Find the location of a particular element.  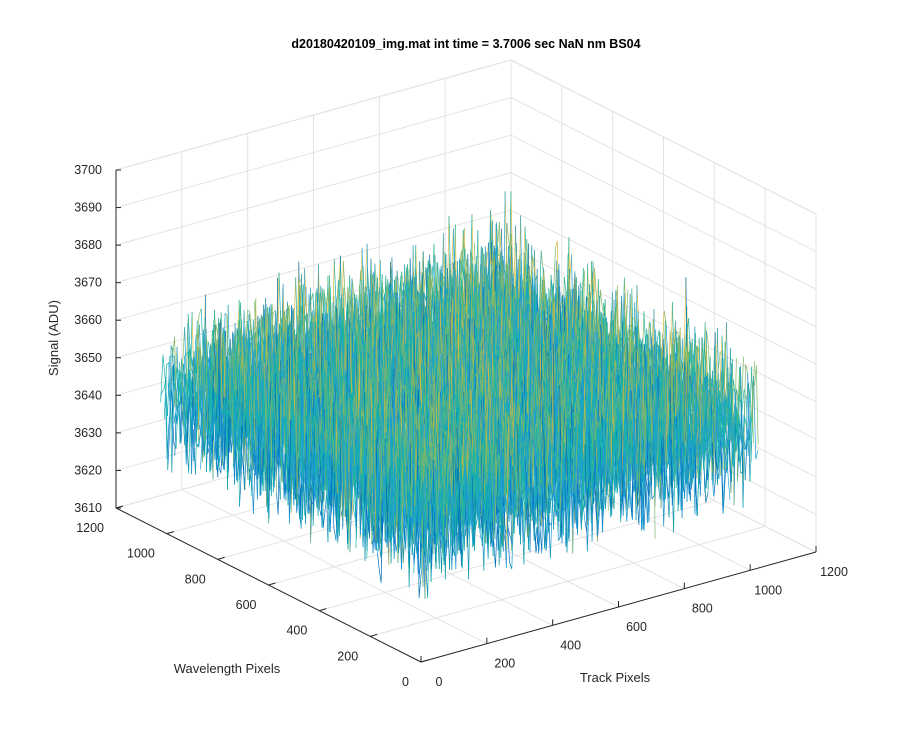

floor-grid-y is located at coordinates (568, 581).